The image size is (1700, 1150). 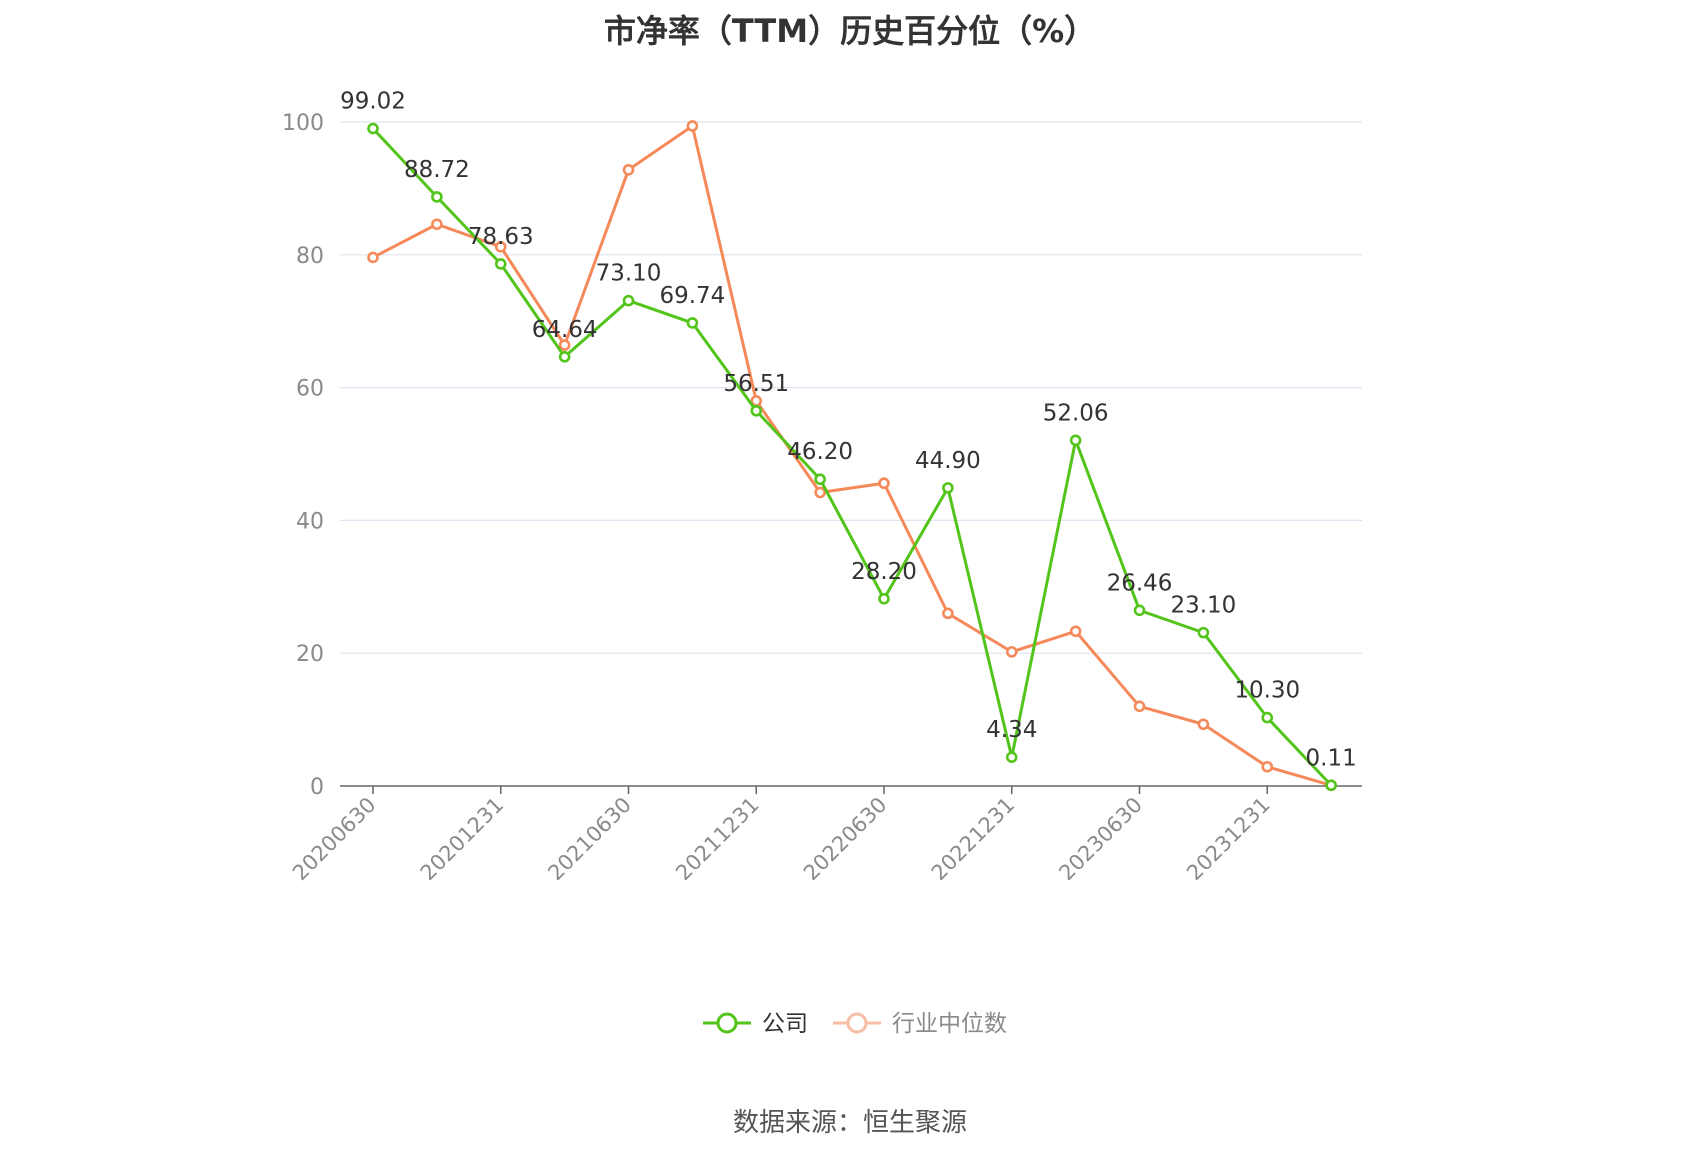 What do you see at coordinates (589, 839) in the screenshot?
I see `x-tick-label: 20210630` at bounding box center [589, 839].